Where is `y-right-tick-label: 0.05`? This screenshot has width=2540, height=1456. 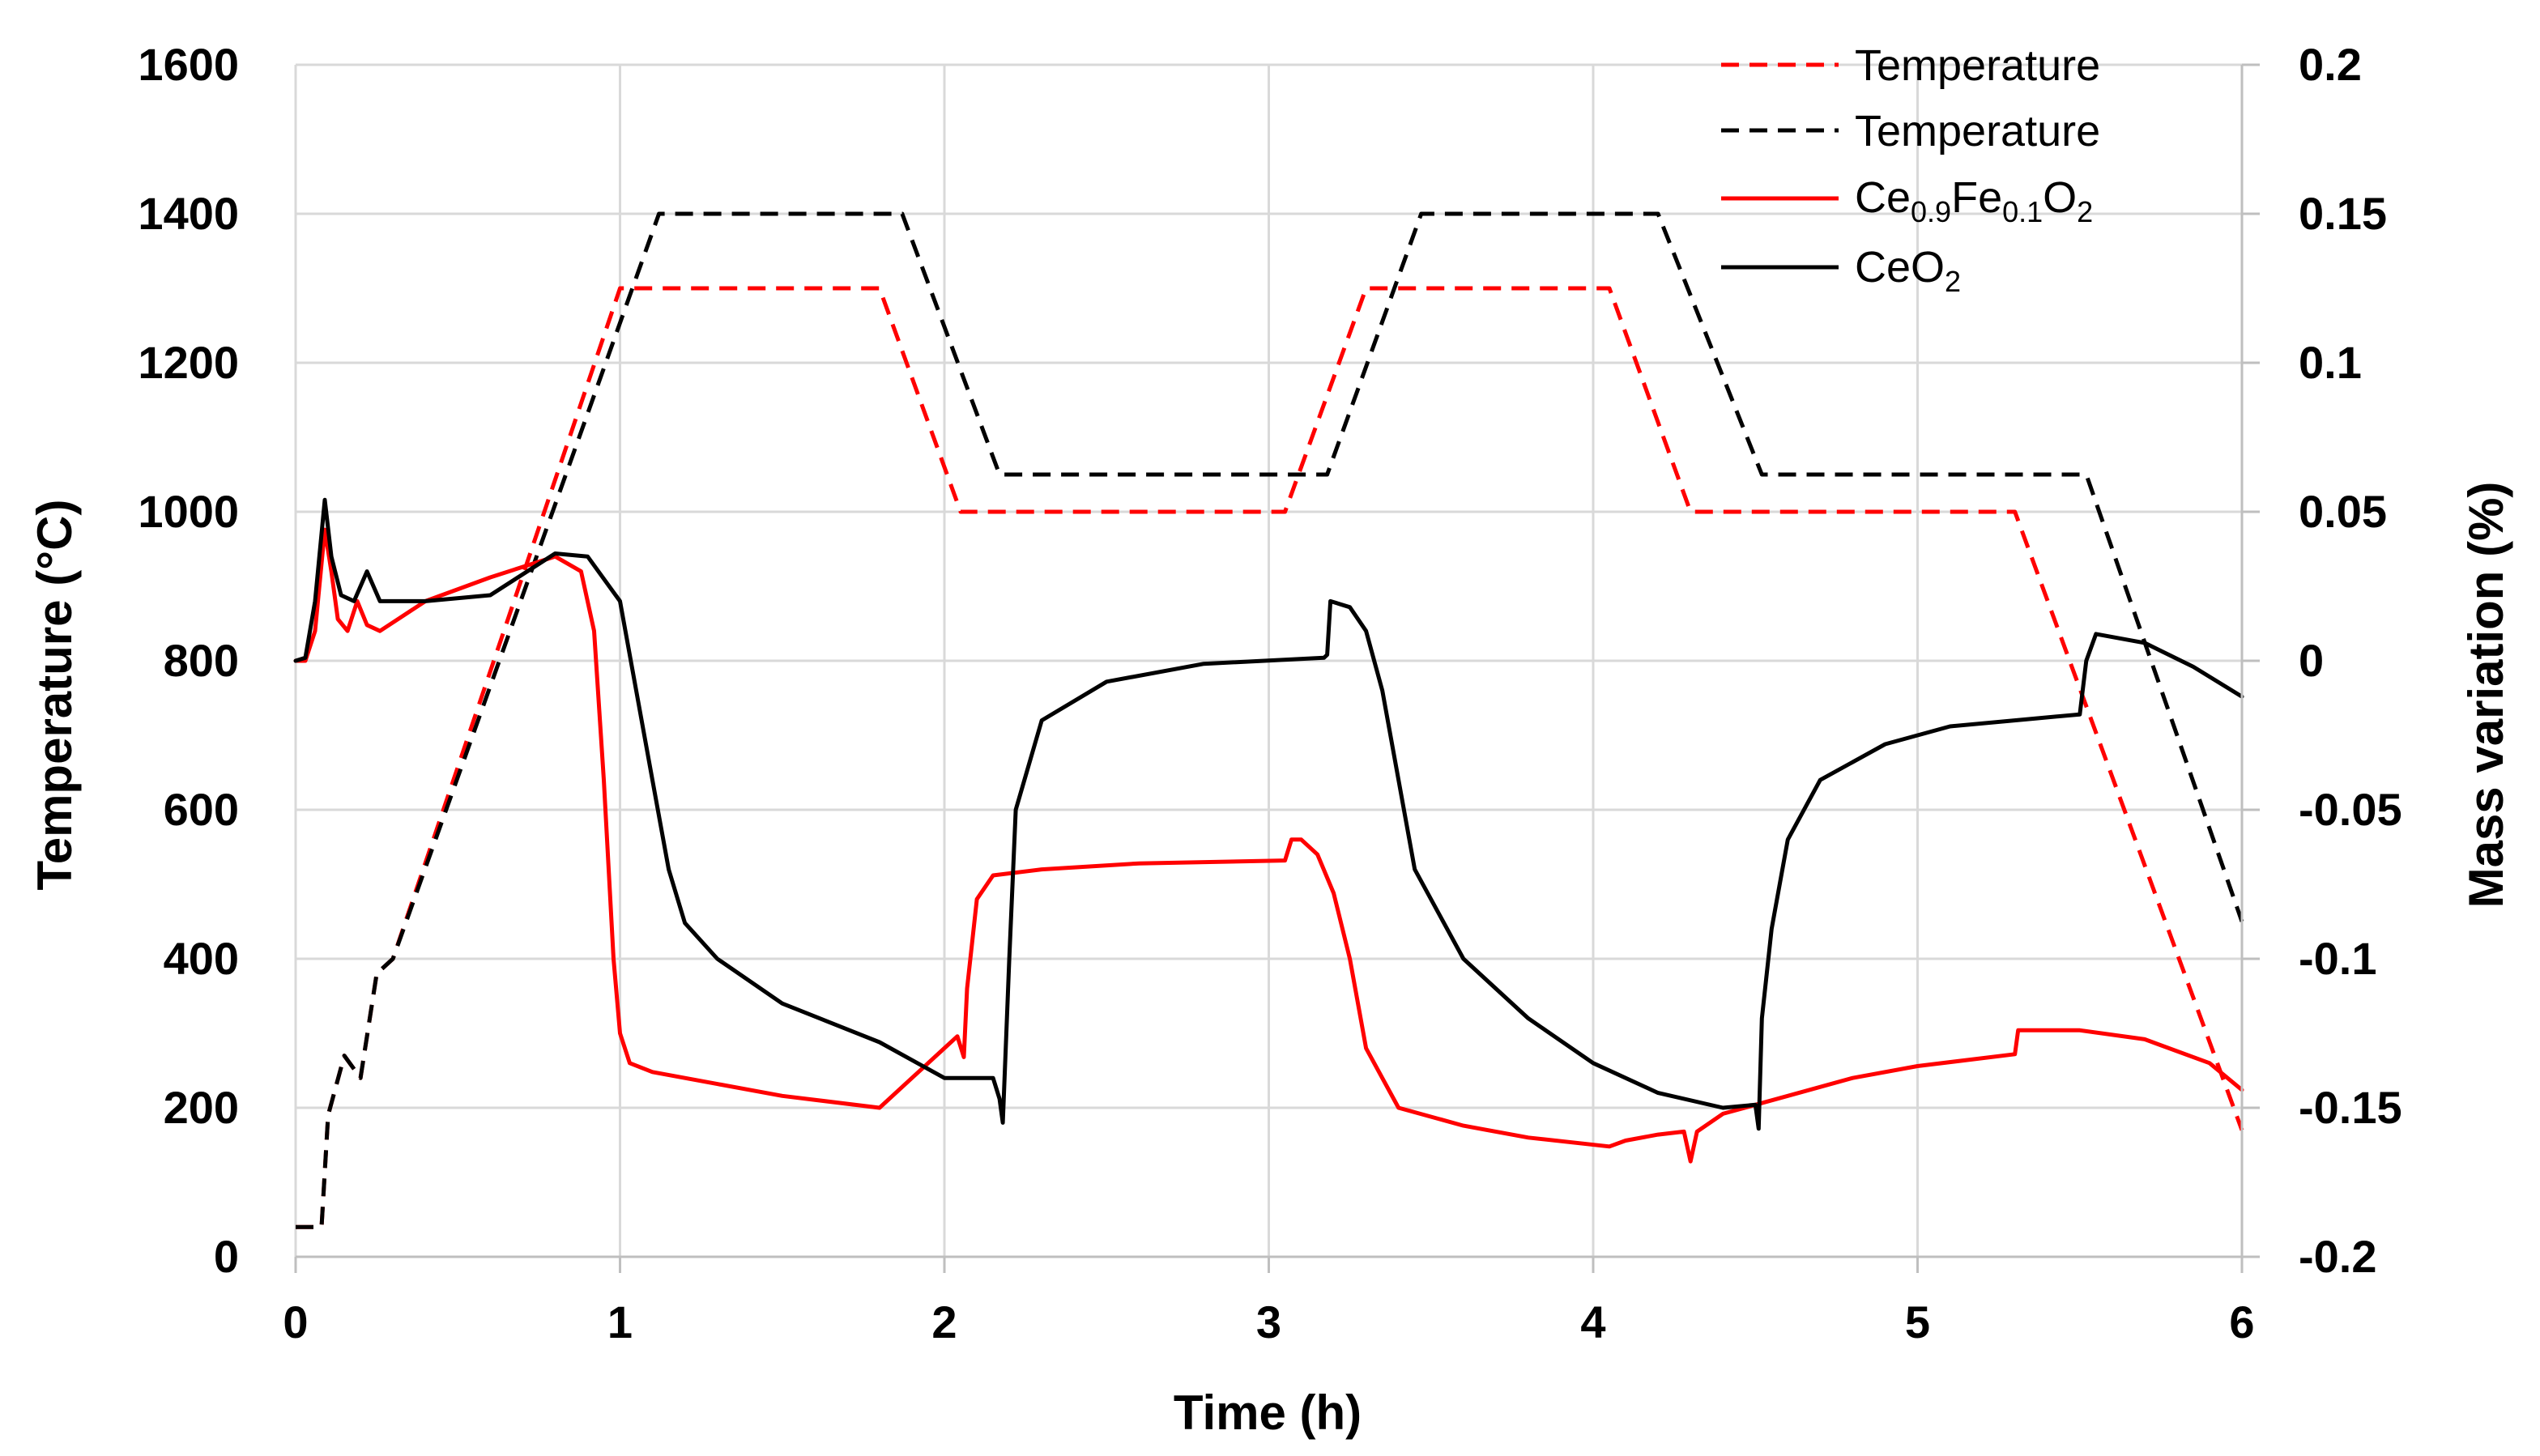
y-right-tick-label: 0.05 is located at coordinates (2343, 511).